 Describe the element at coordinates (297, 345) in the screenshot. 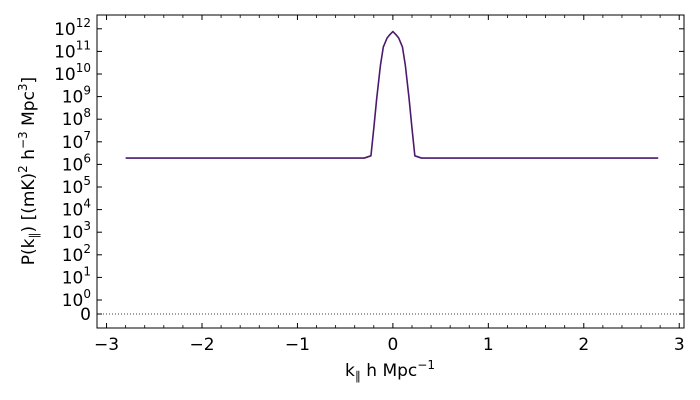

I see `x-tick-label: −1` at that location.